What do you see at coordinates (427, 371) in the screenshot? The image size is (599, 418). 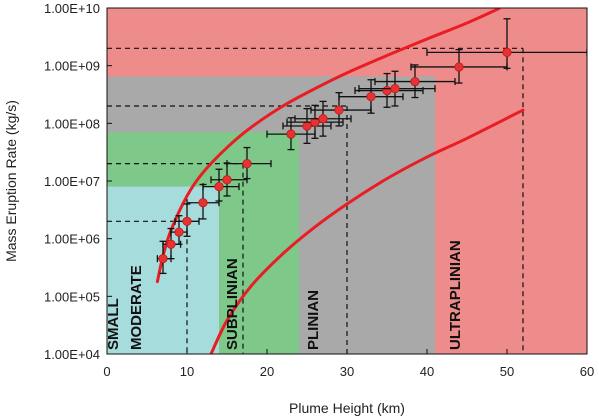 I see `x-tick-label: 40` at bounding box center [427, 371].